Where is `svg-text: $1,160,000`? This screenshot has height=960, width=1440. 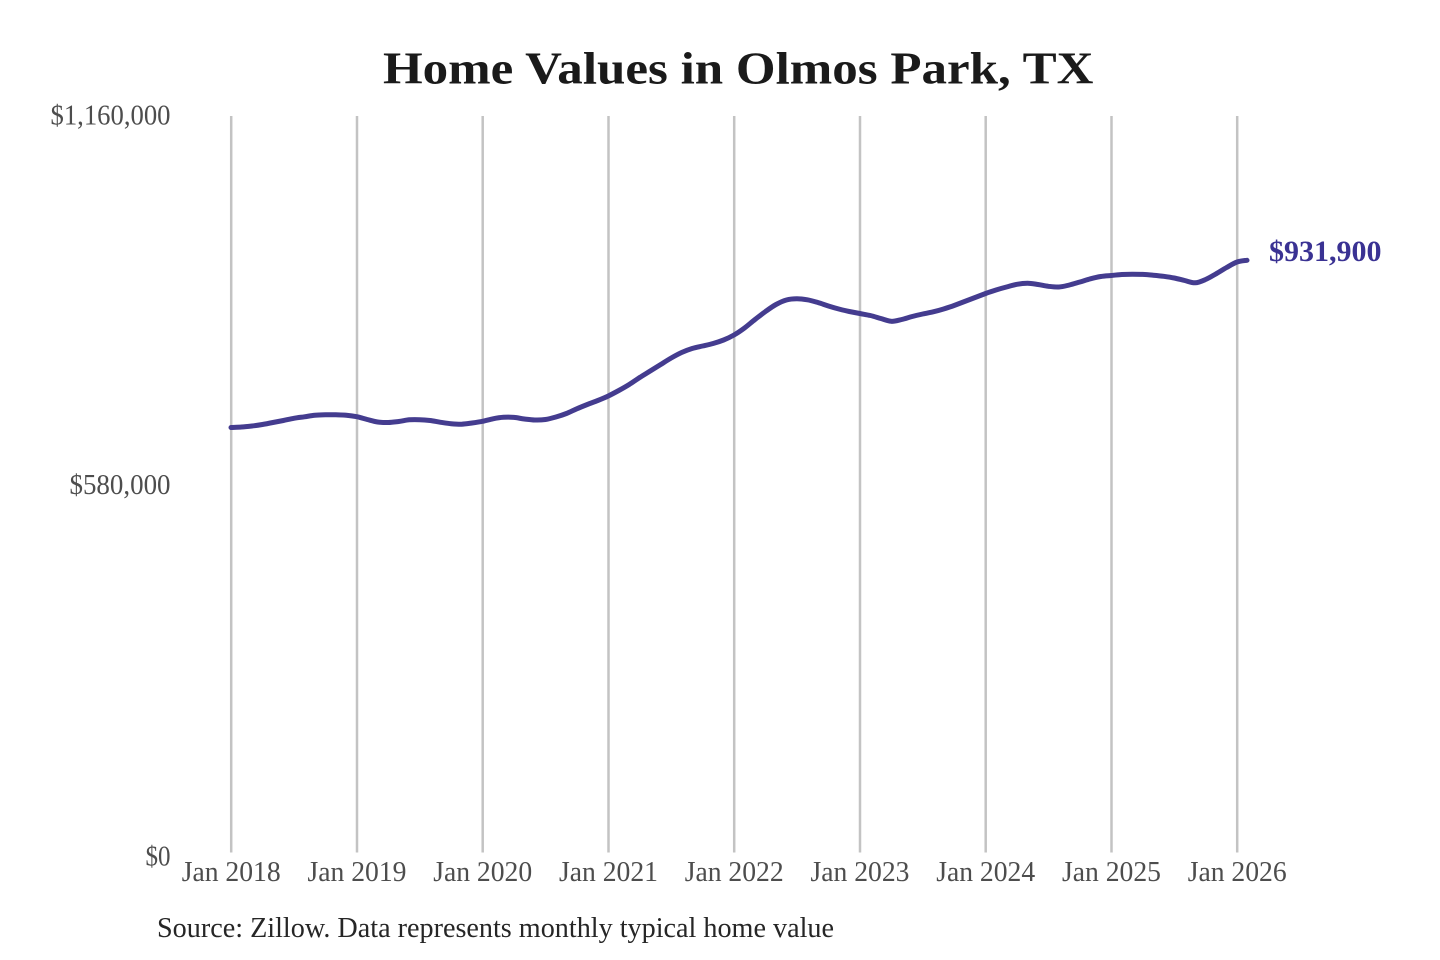 svg-text: $1,160,000 is located at coordinates (111, 115).